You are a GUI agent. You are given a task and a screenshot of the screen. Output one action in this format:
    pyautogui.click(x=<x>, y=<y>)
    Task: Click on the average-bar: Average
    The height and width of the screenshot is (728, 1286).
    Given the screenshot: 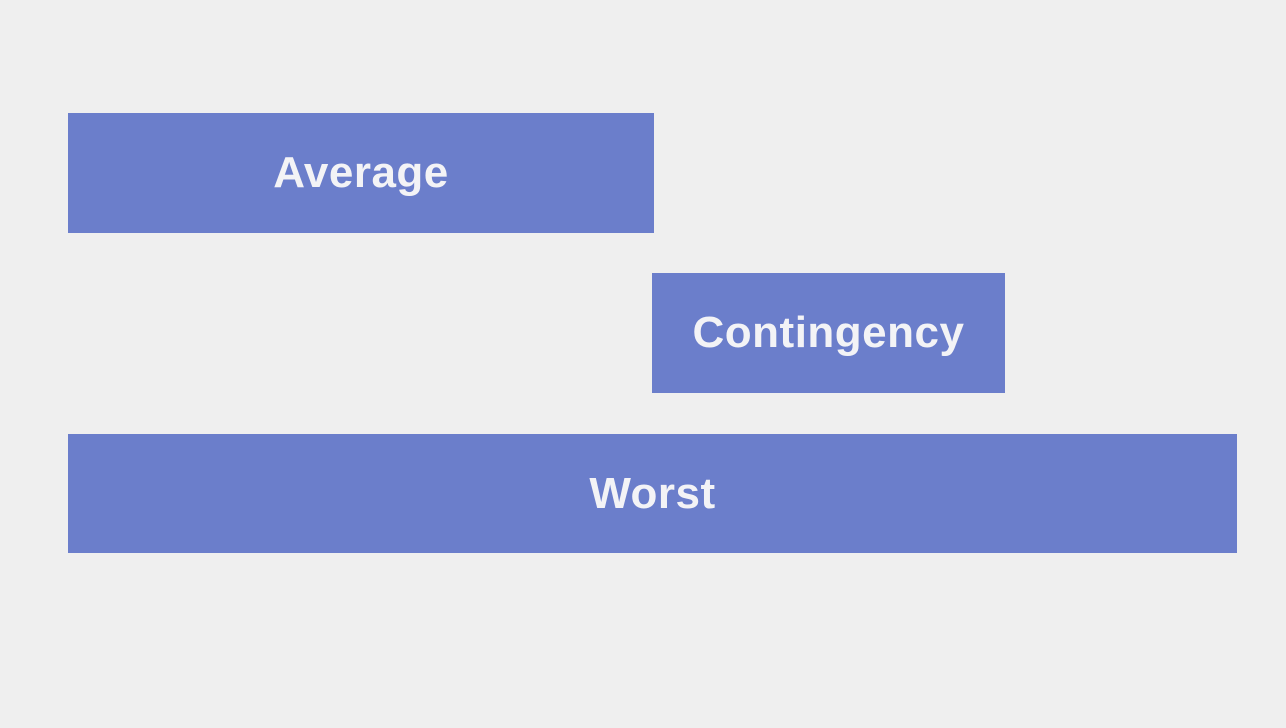 What is the action you would take?
    pyautogui.click(x=361, y=173)
    